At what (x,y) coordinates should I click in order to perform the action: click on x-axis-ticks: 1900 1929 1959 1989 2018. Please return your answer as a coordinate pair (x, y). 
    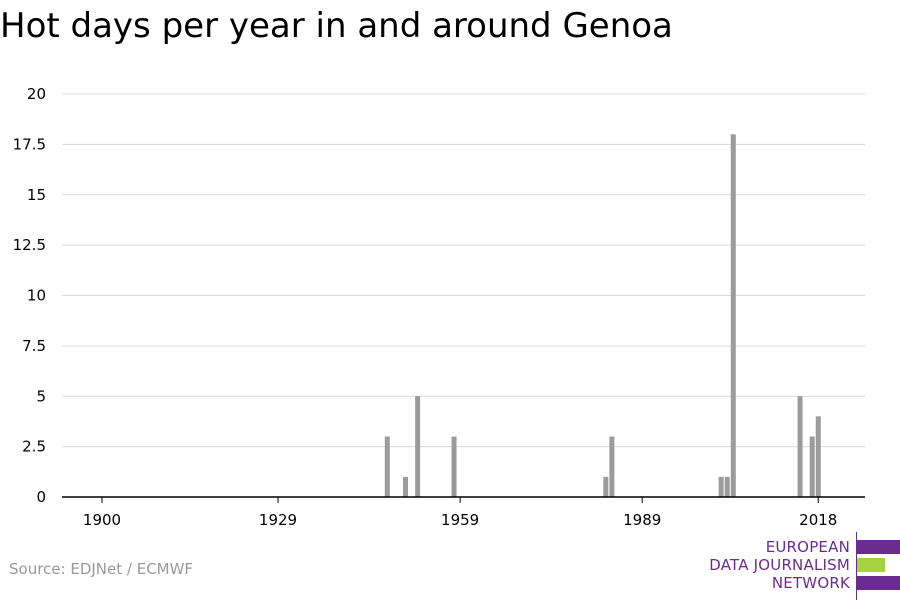
    Looking at the image, I should click on (460, 513).